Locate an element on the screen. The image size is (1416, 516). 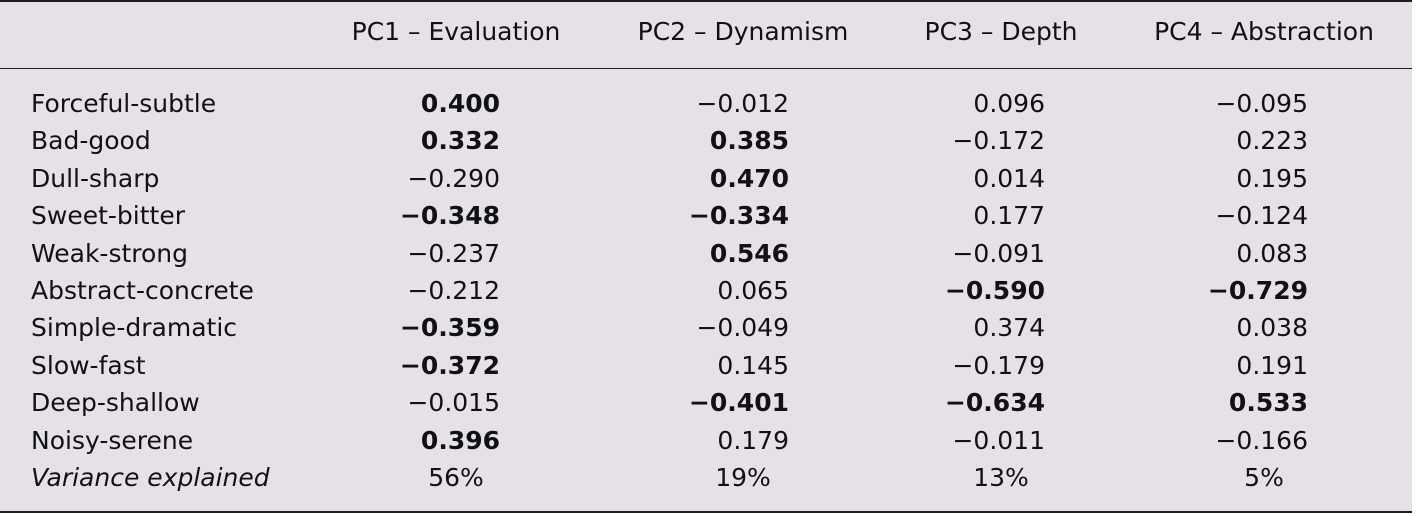
column-header-pc3: PC3 – Depth is located at coordinates (1001, 31).